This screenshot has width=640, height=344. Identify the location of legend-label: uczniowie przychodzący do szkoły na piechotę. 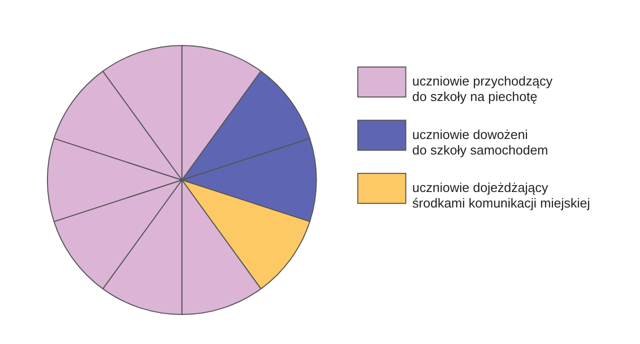
(482, 89).